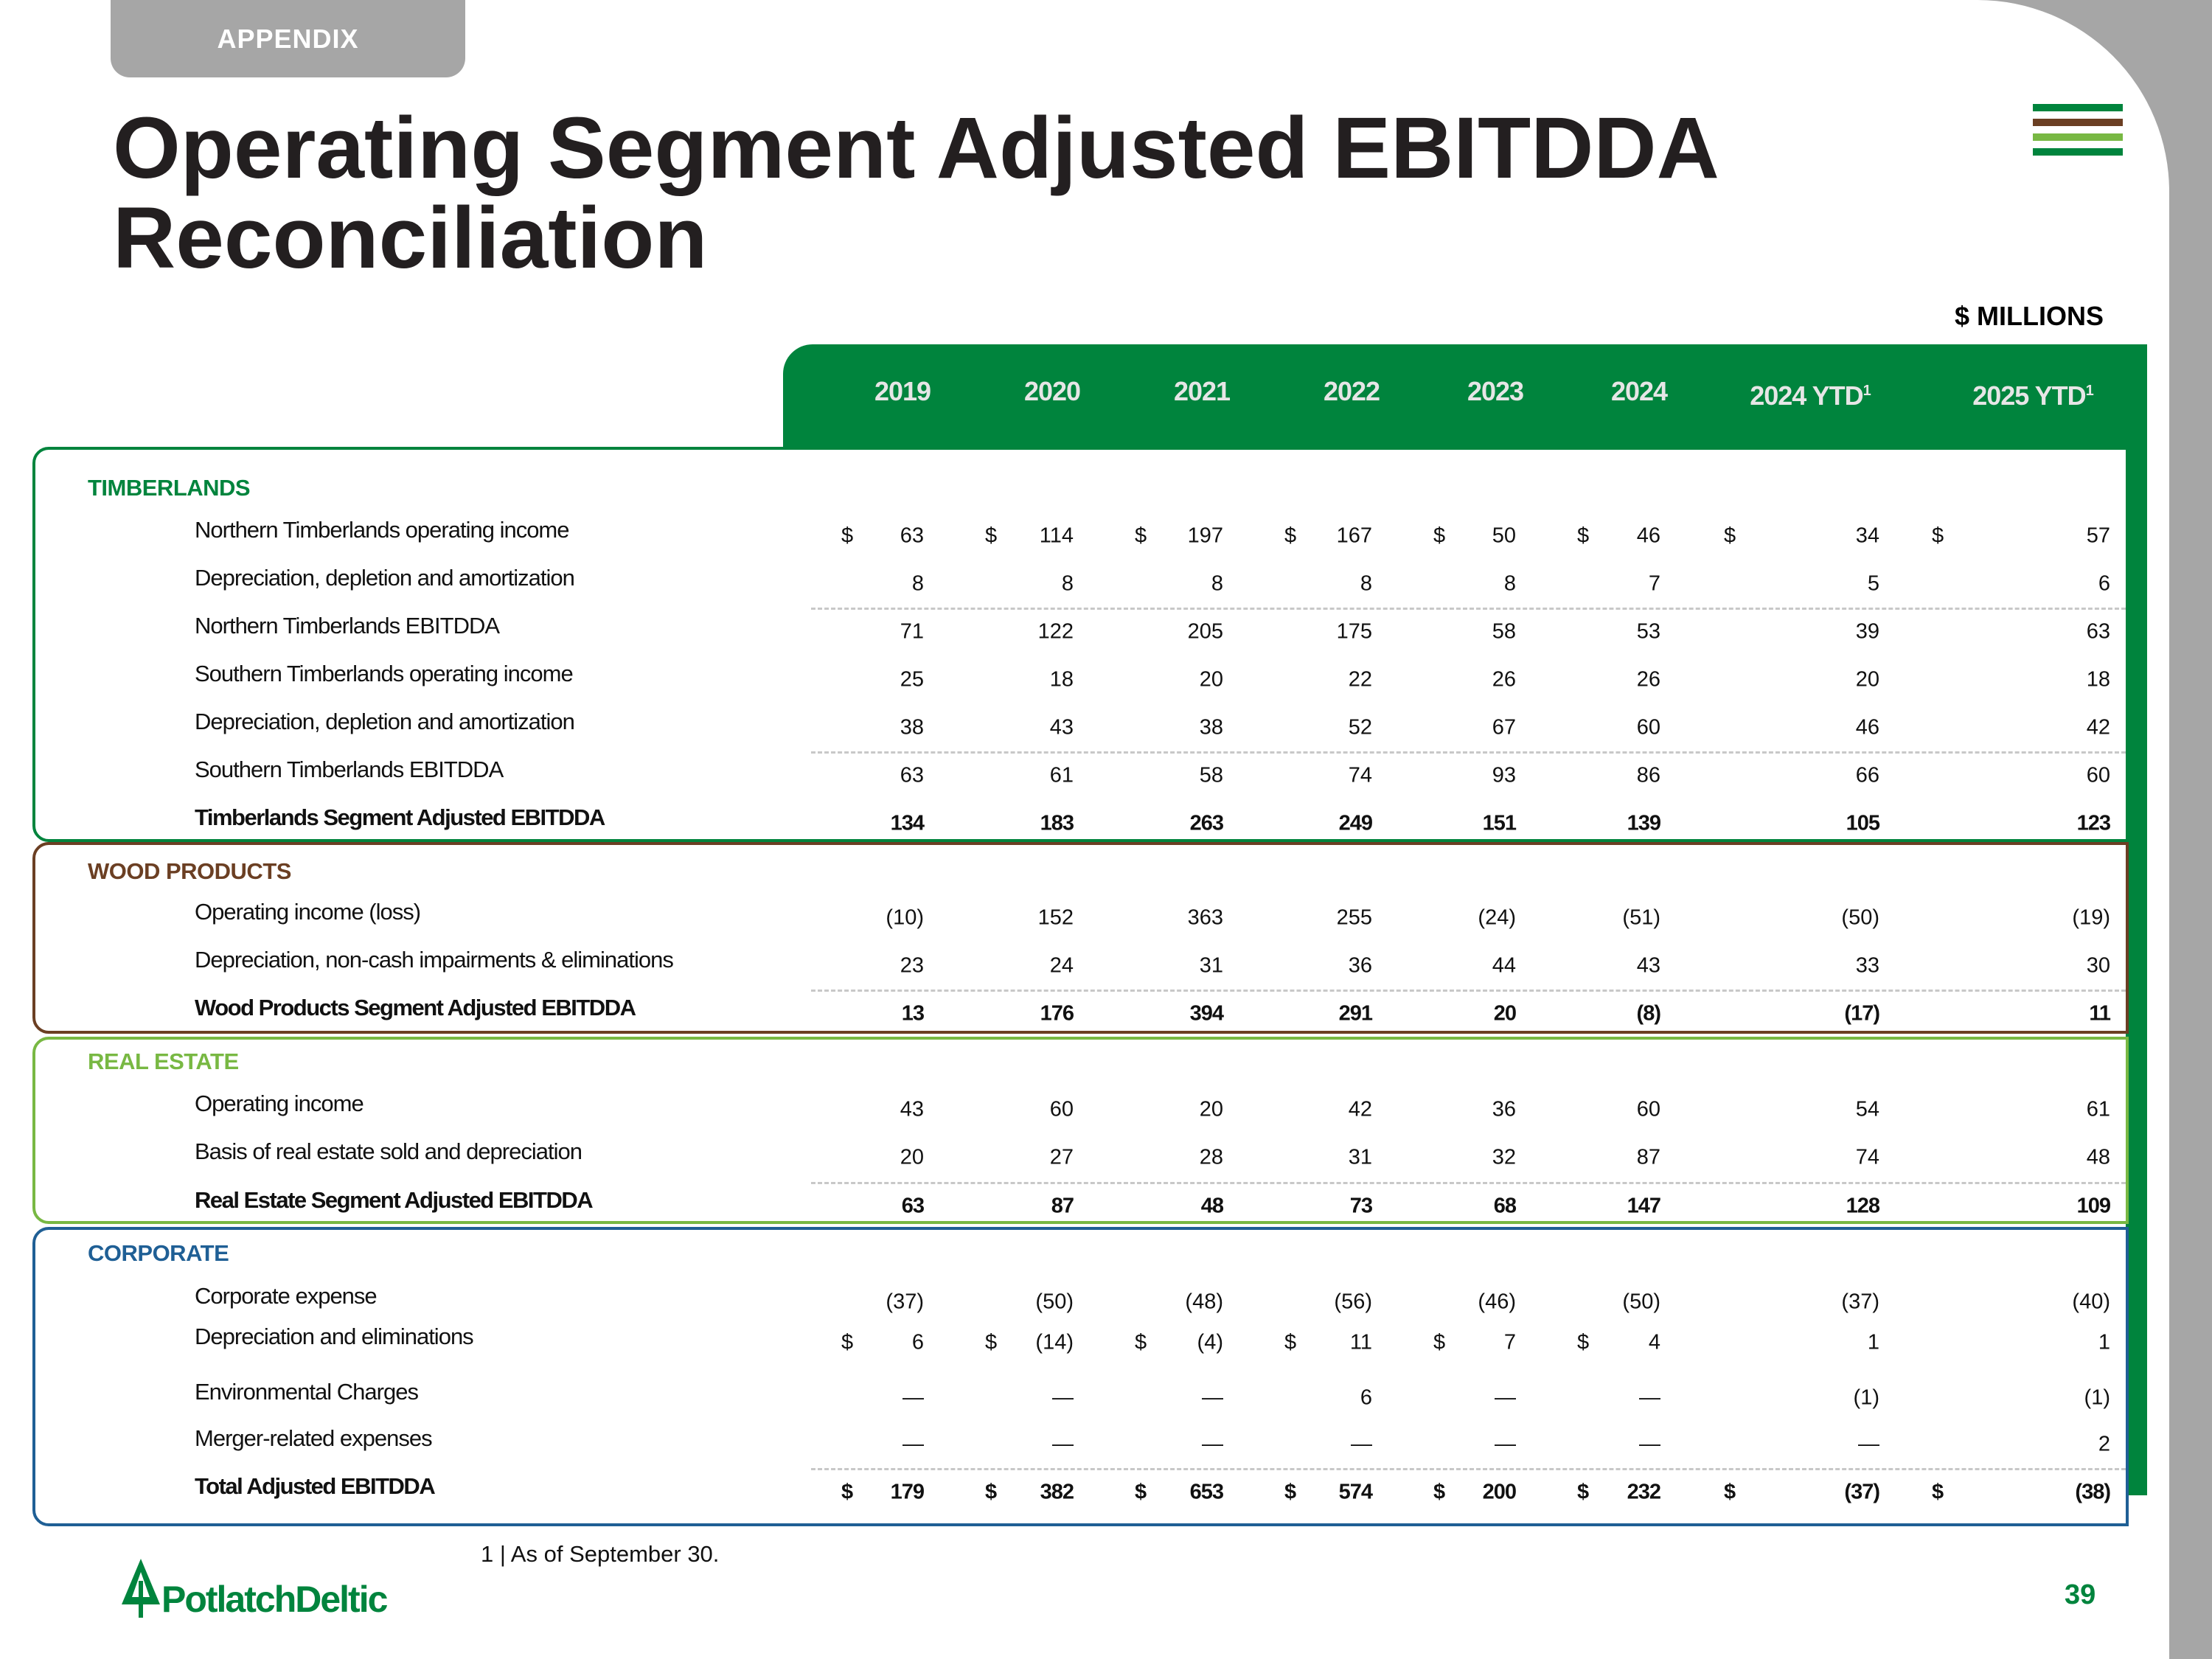 Image resolution: width=2212 pixels, height=1659 pixels. I want to click on table-cell: 38, so click(912, 727).